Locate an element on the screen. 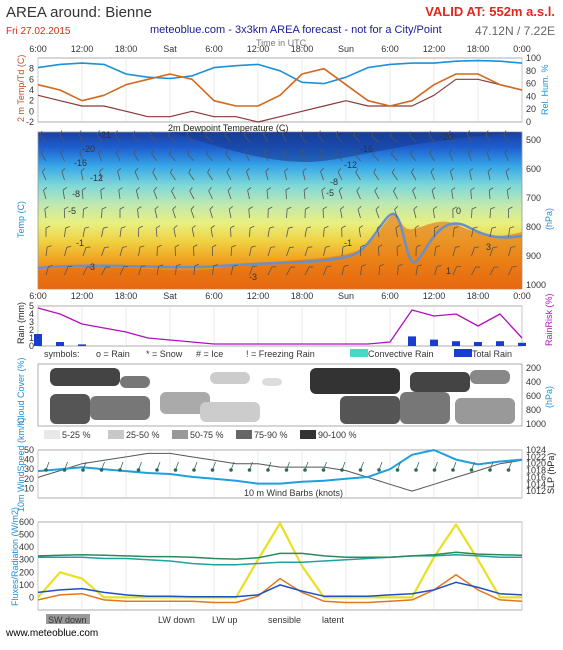  time-tick-label: 12:00 is located at coordinates (258, 49).